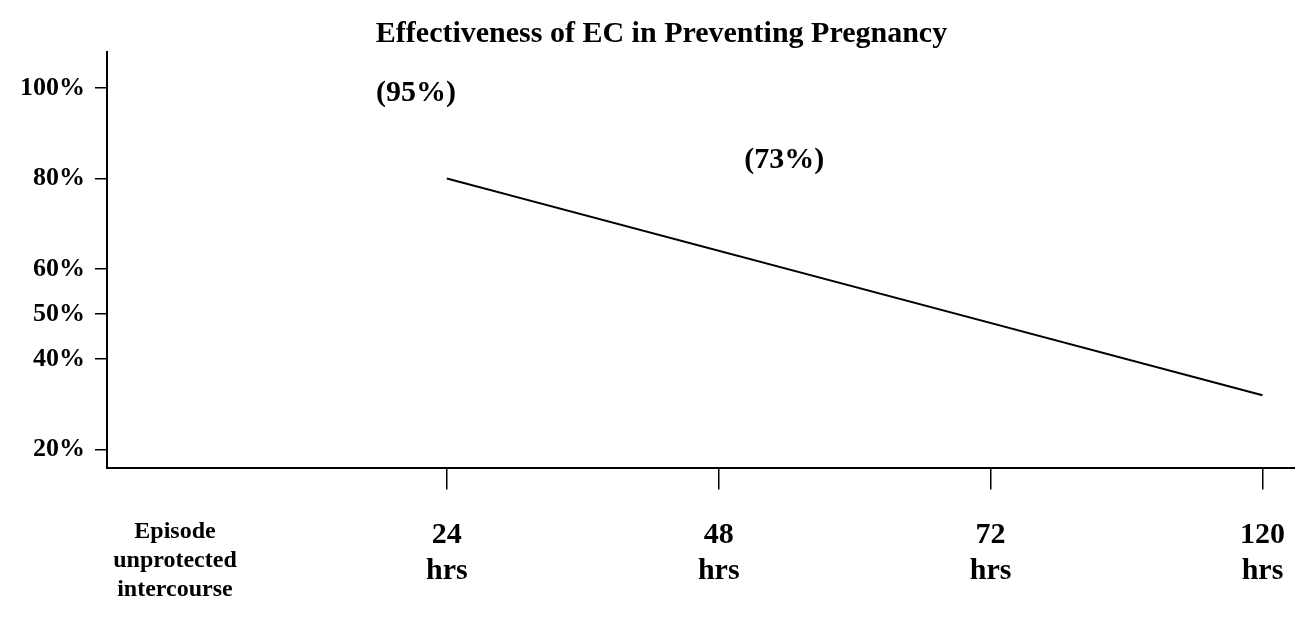  Describe the element at coordinates (59, 448) in the screenshot. I see `y-tick-label: 20%` at that location.